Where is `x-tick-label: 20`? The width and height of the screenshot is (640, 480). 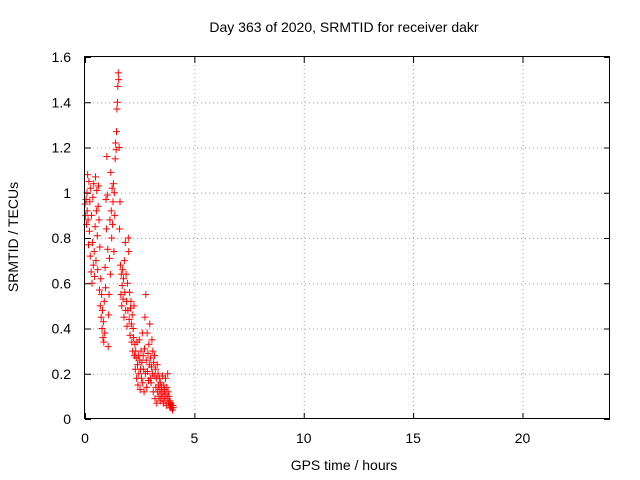 x-tick-label: 20 is located at coordinates (523, 438).